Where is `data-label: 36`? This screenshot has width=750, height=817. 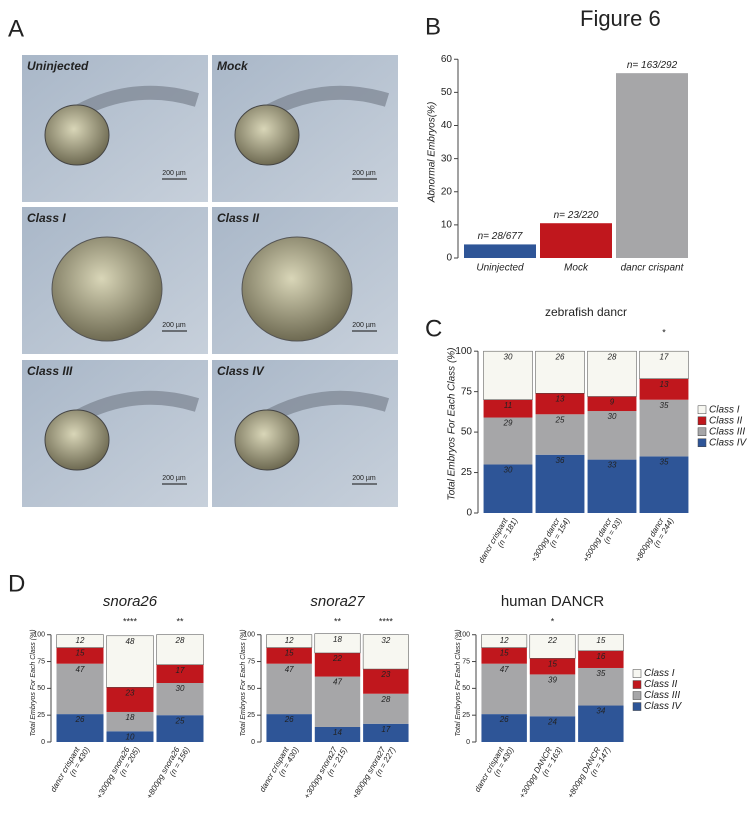
data-label: 36 is located at coordinates (560, 460).